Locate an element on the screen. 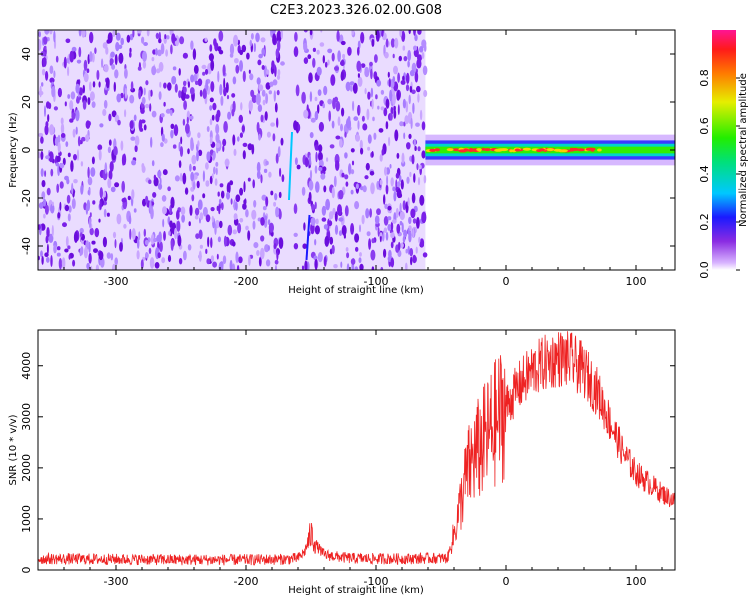  x-tick-label: -300 is located at coordinates (116, 581).